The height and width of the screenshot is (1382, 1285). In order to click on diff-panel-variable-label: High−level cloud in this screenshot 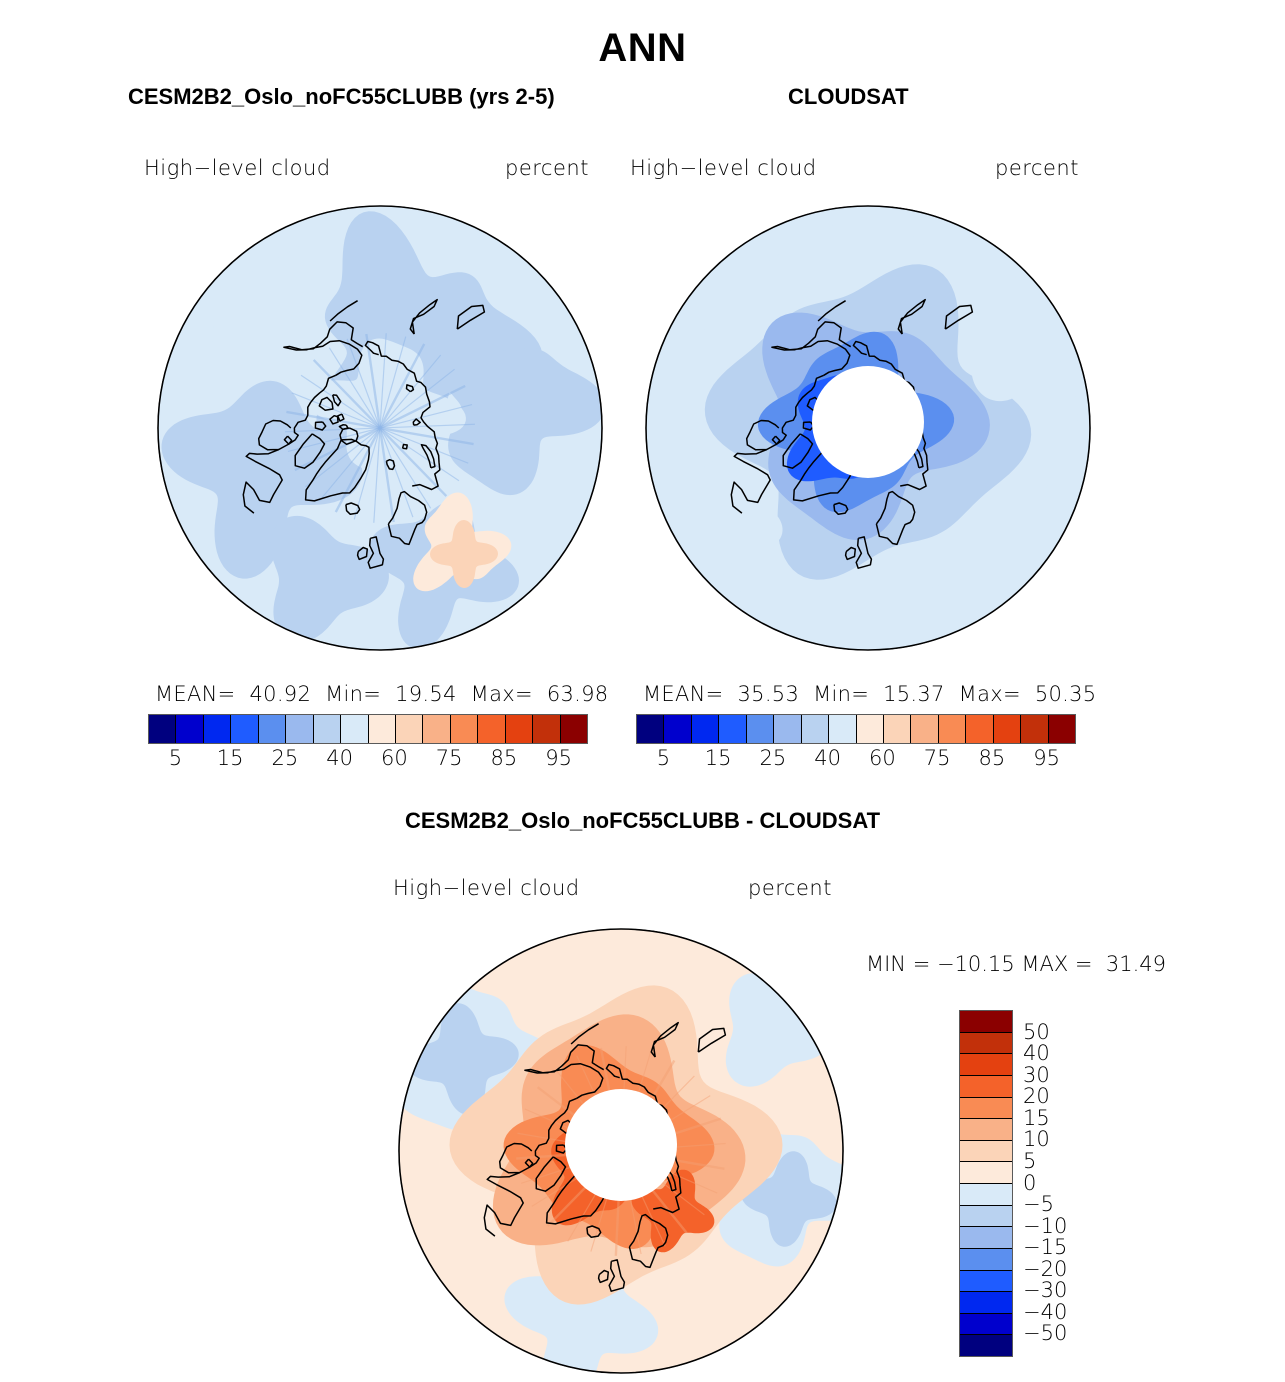, I will do `click(486, 888)`.